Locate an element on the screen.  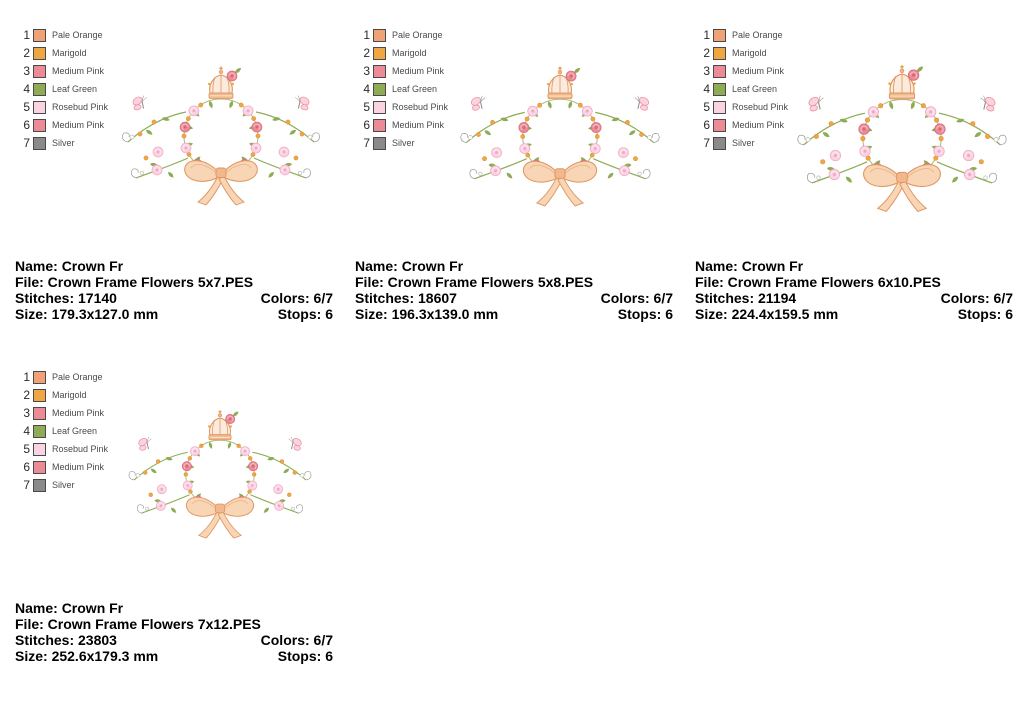
legend-row: 7 Silver is located at coordinates (63, 485).